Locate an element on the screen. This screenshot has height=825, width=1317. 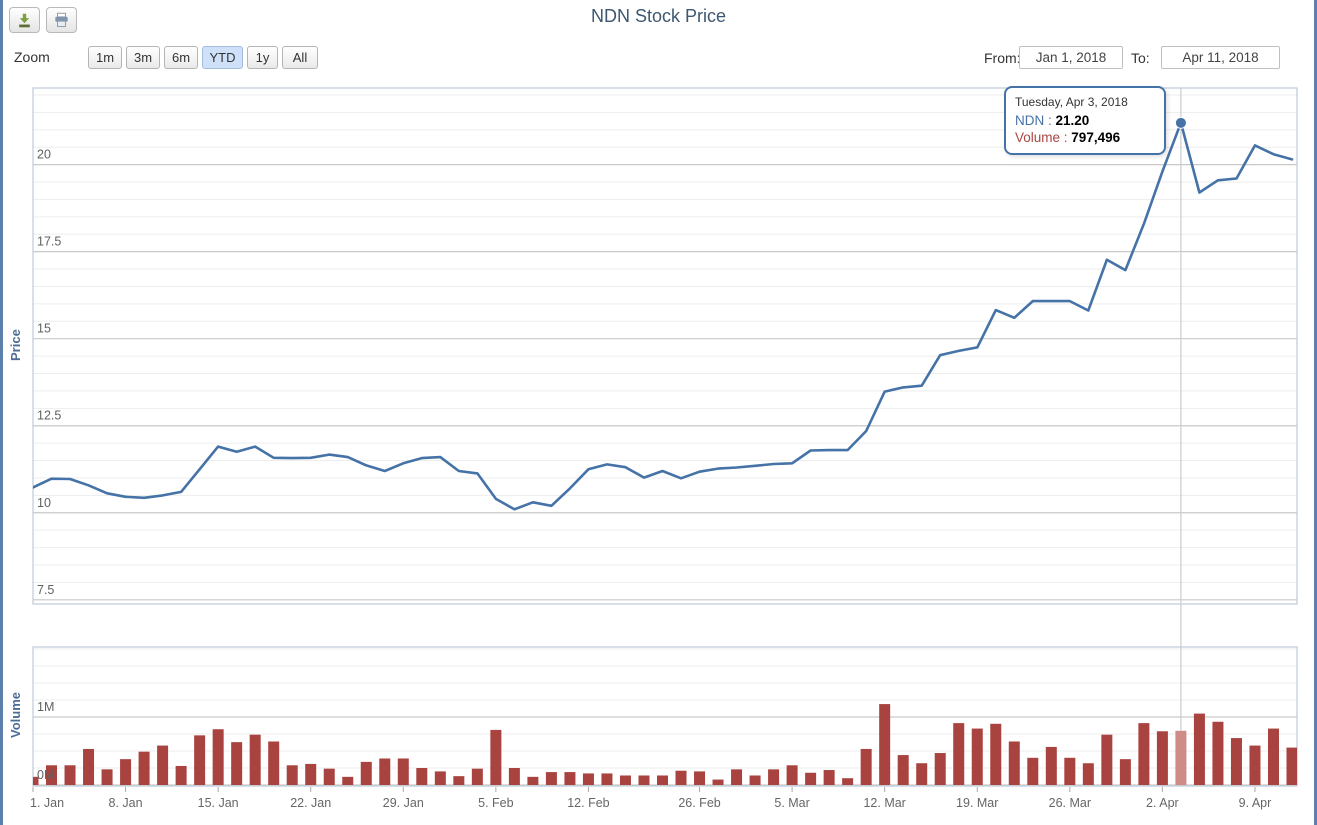
x-tick-label: 2. Apr is located at coordinates (1162, 803).